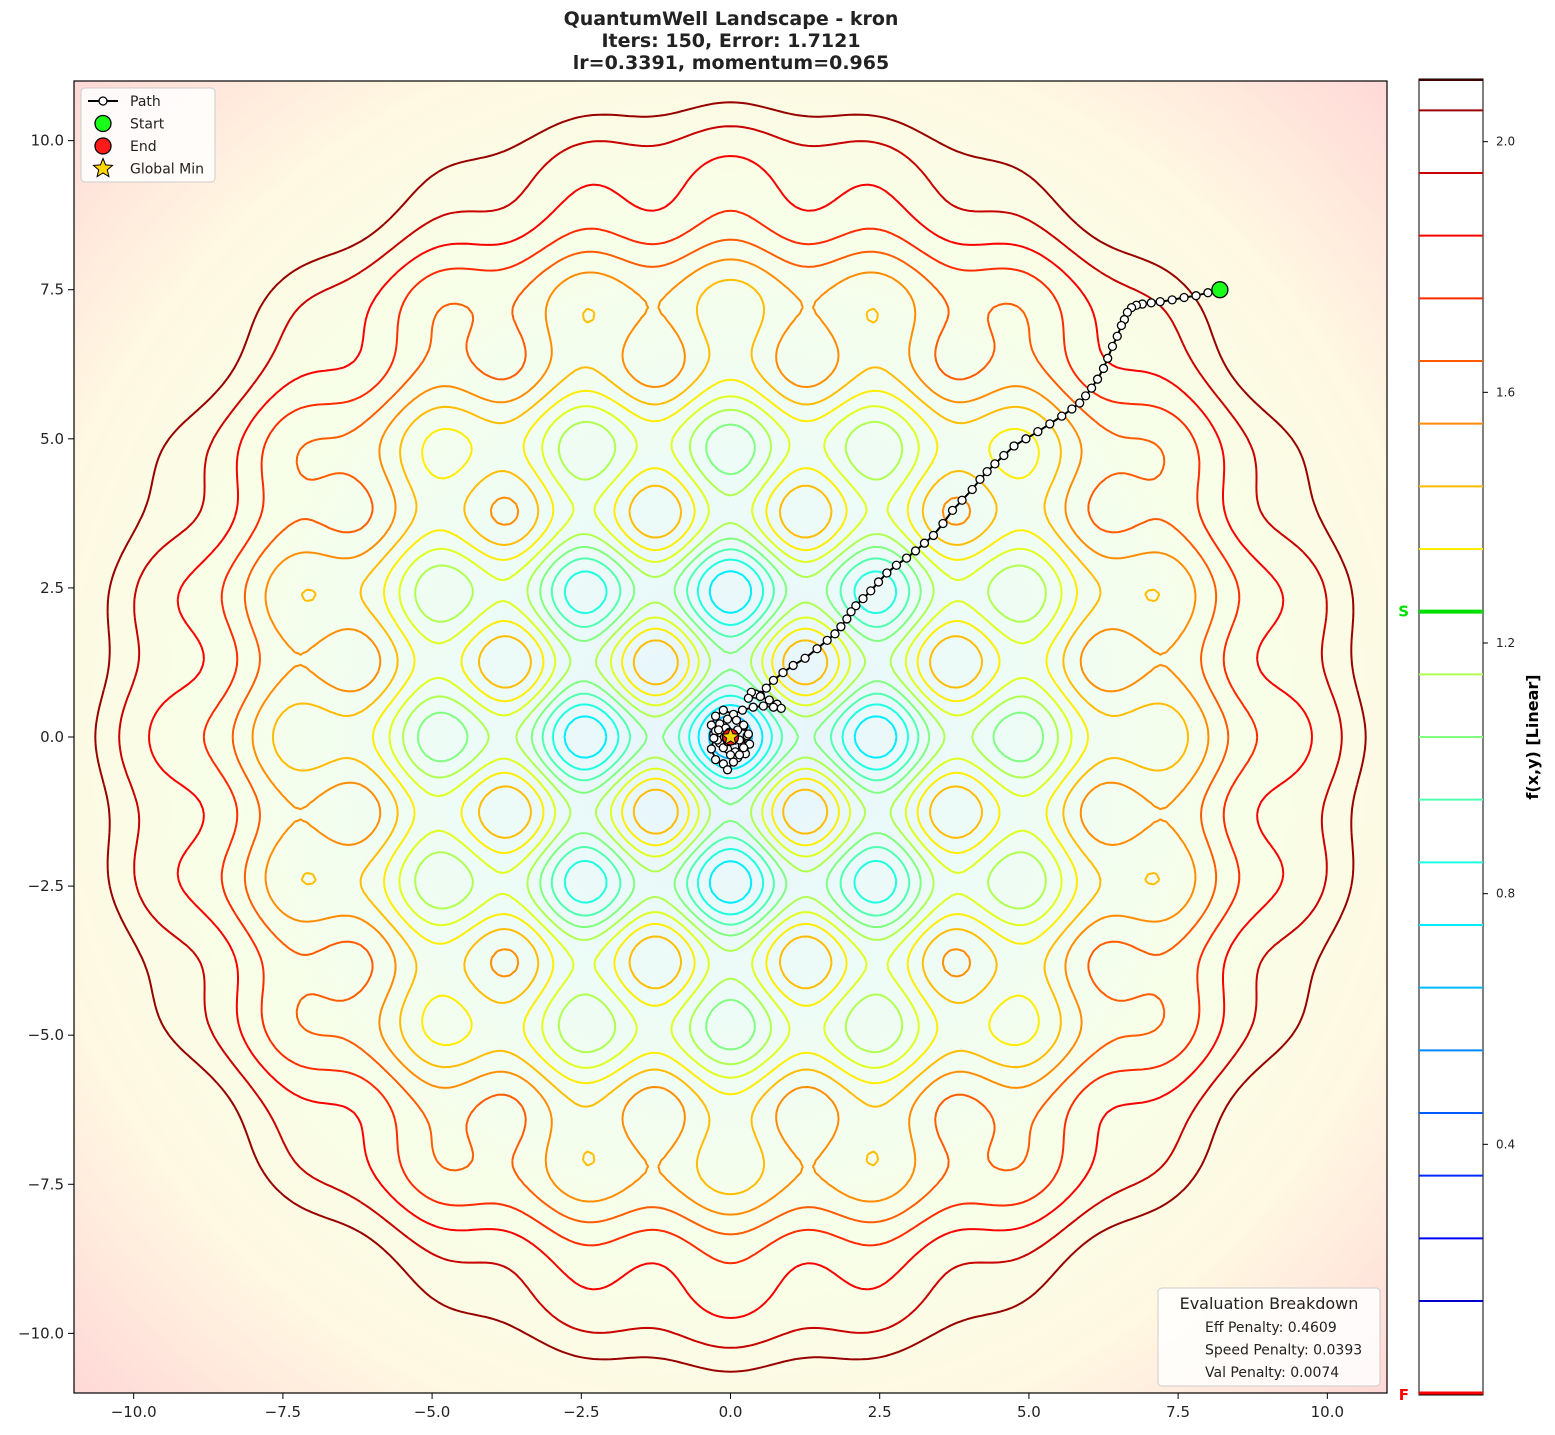 This screenshot has height=1435, width=1555. Describe the element at coordinates (1220, 290) in the screenshot. I see `start-marker` at that location.